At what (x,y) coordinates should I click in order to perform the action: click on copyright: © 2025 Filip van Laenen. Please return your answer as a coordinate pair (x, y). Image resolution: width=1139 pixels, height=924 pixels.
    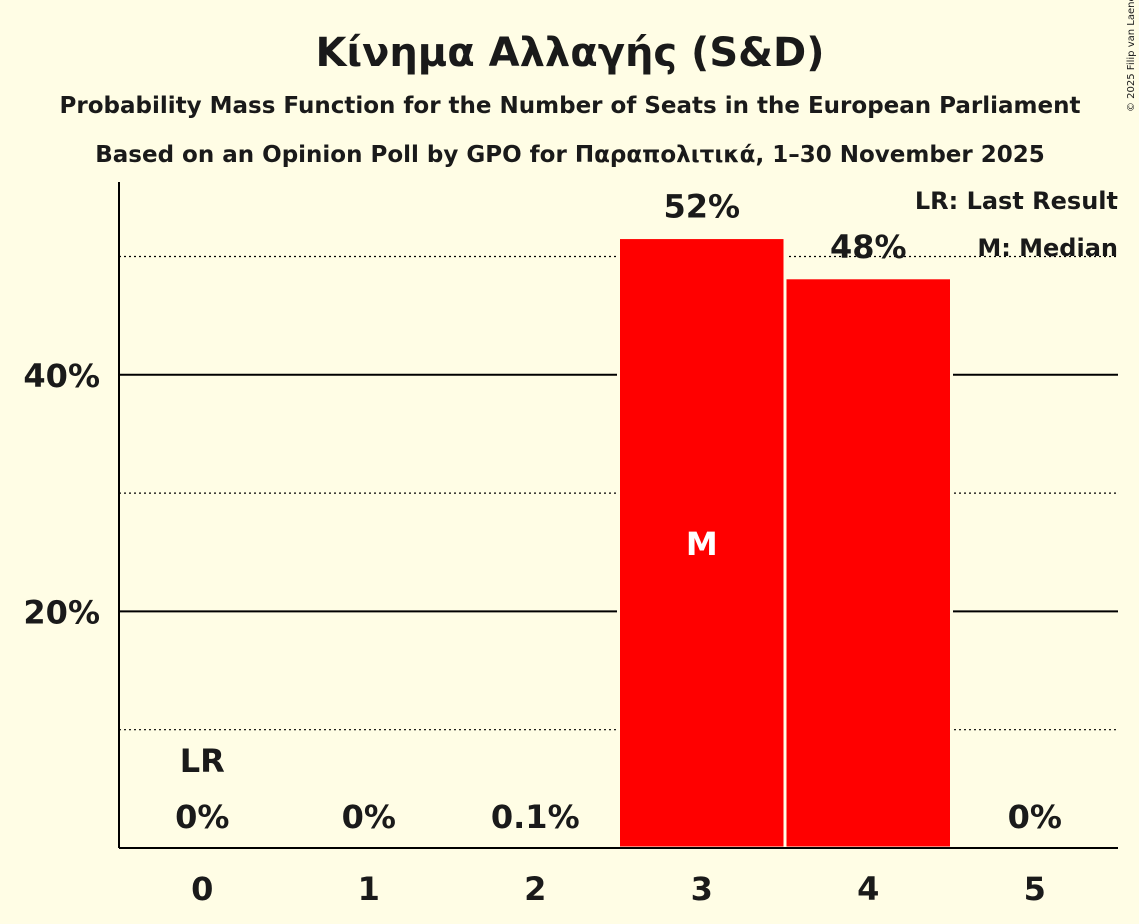
    Looking at the image, I should click on (1131, 56).